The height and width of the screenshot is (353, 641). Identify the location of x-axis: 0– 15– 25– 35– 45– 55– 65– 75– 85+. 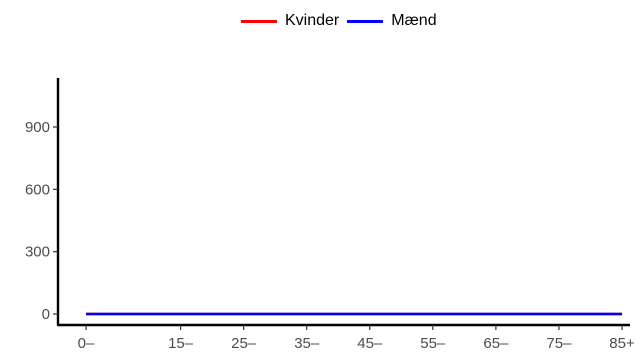
(346, 337).